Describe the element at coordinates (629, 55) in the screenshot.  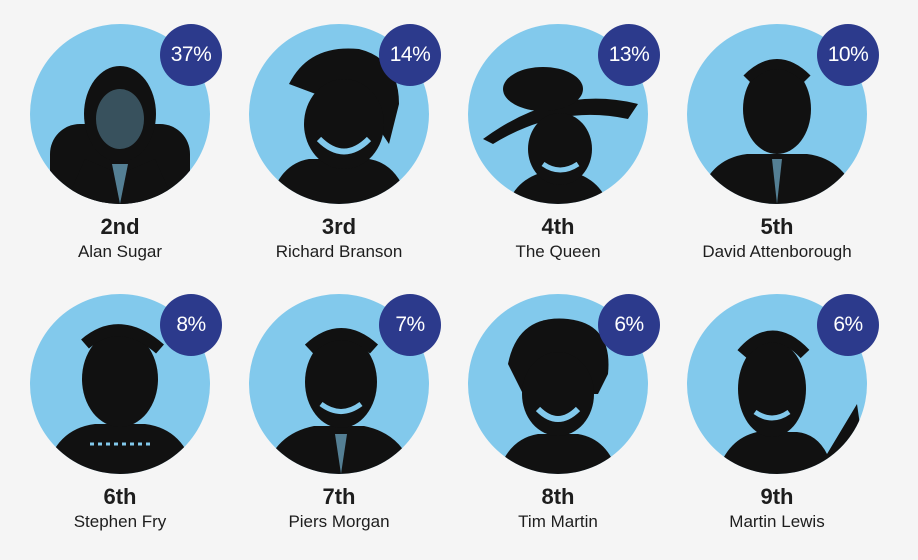
I see `percent-badge: 13%` at that location.